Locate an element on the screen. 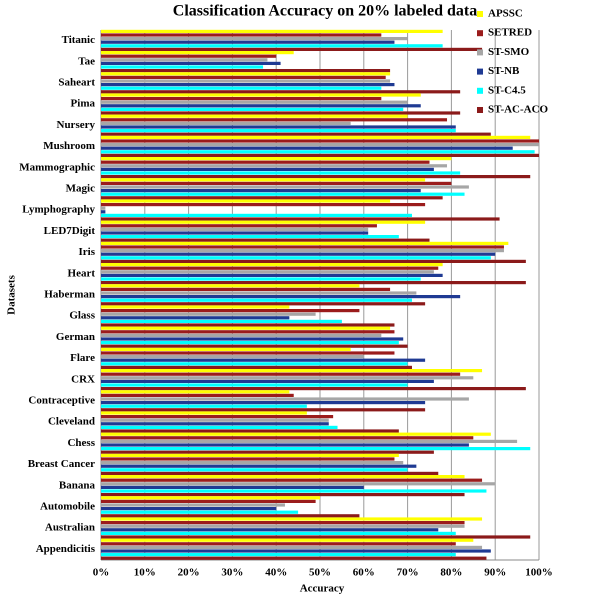  y-tick-label: Saheart is located at coordinates (76, 83).